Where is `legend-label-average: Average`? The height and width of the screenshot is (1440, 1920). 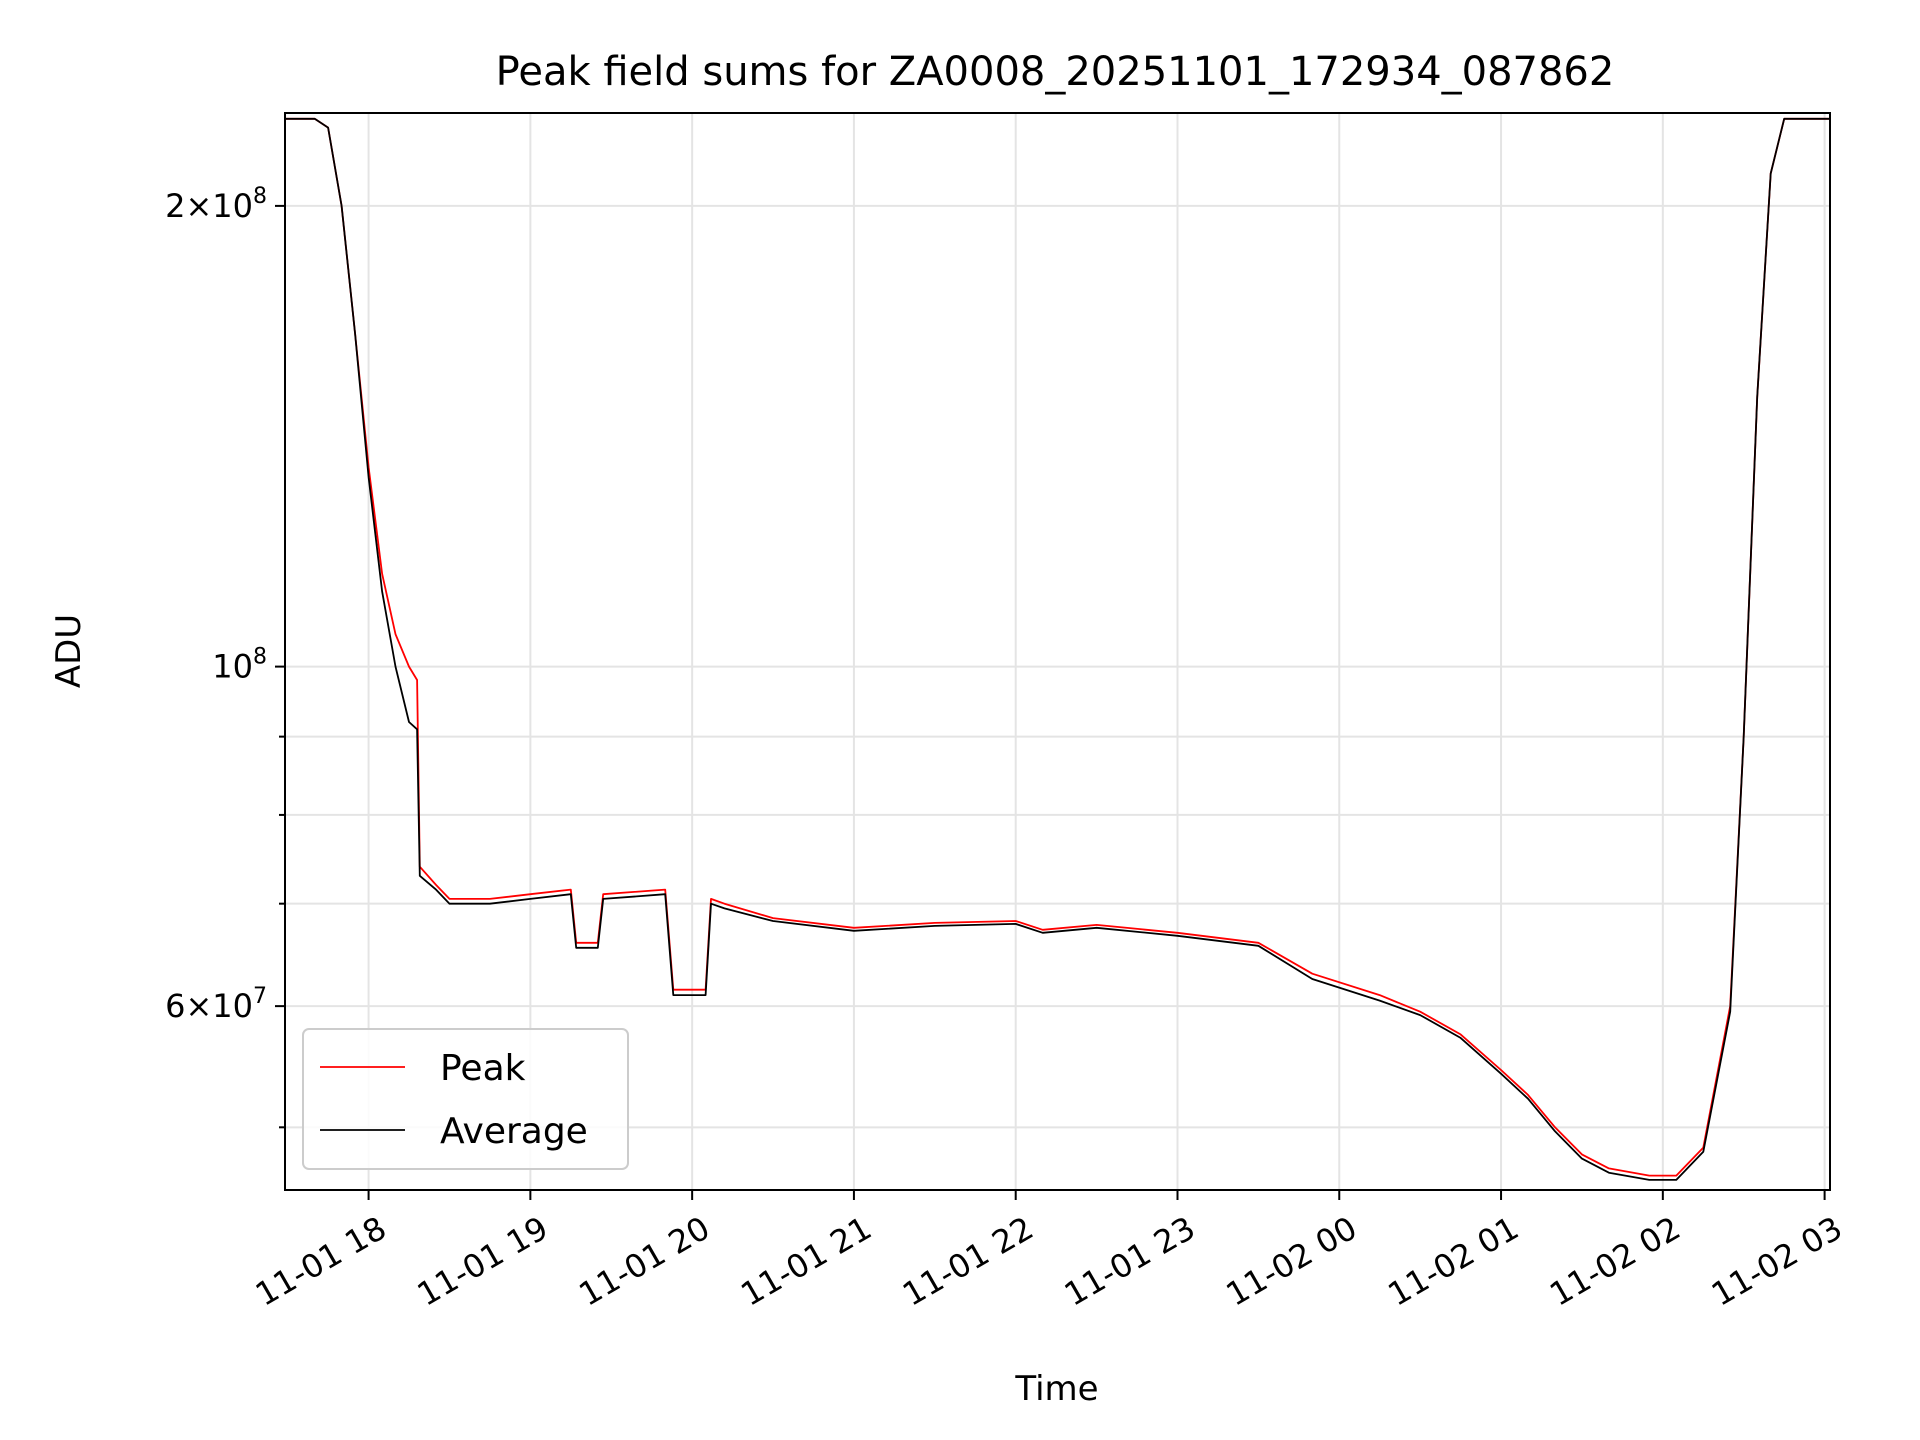
legend-label-average: Average is located at coordinates (514, 1131).